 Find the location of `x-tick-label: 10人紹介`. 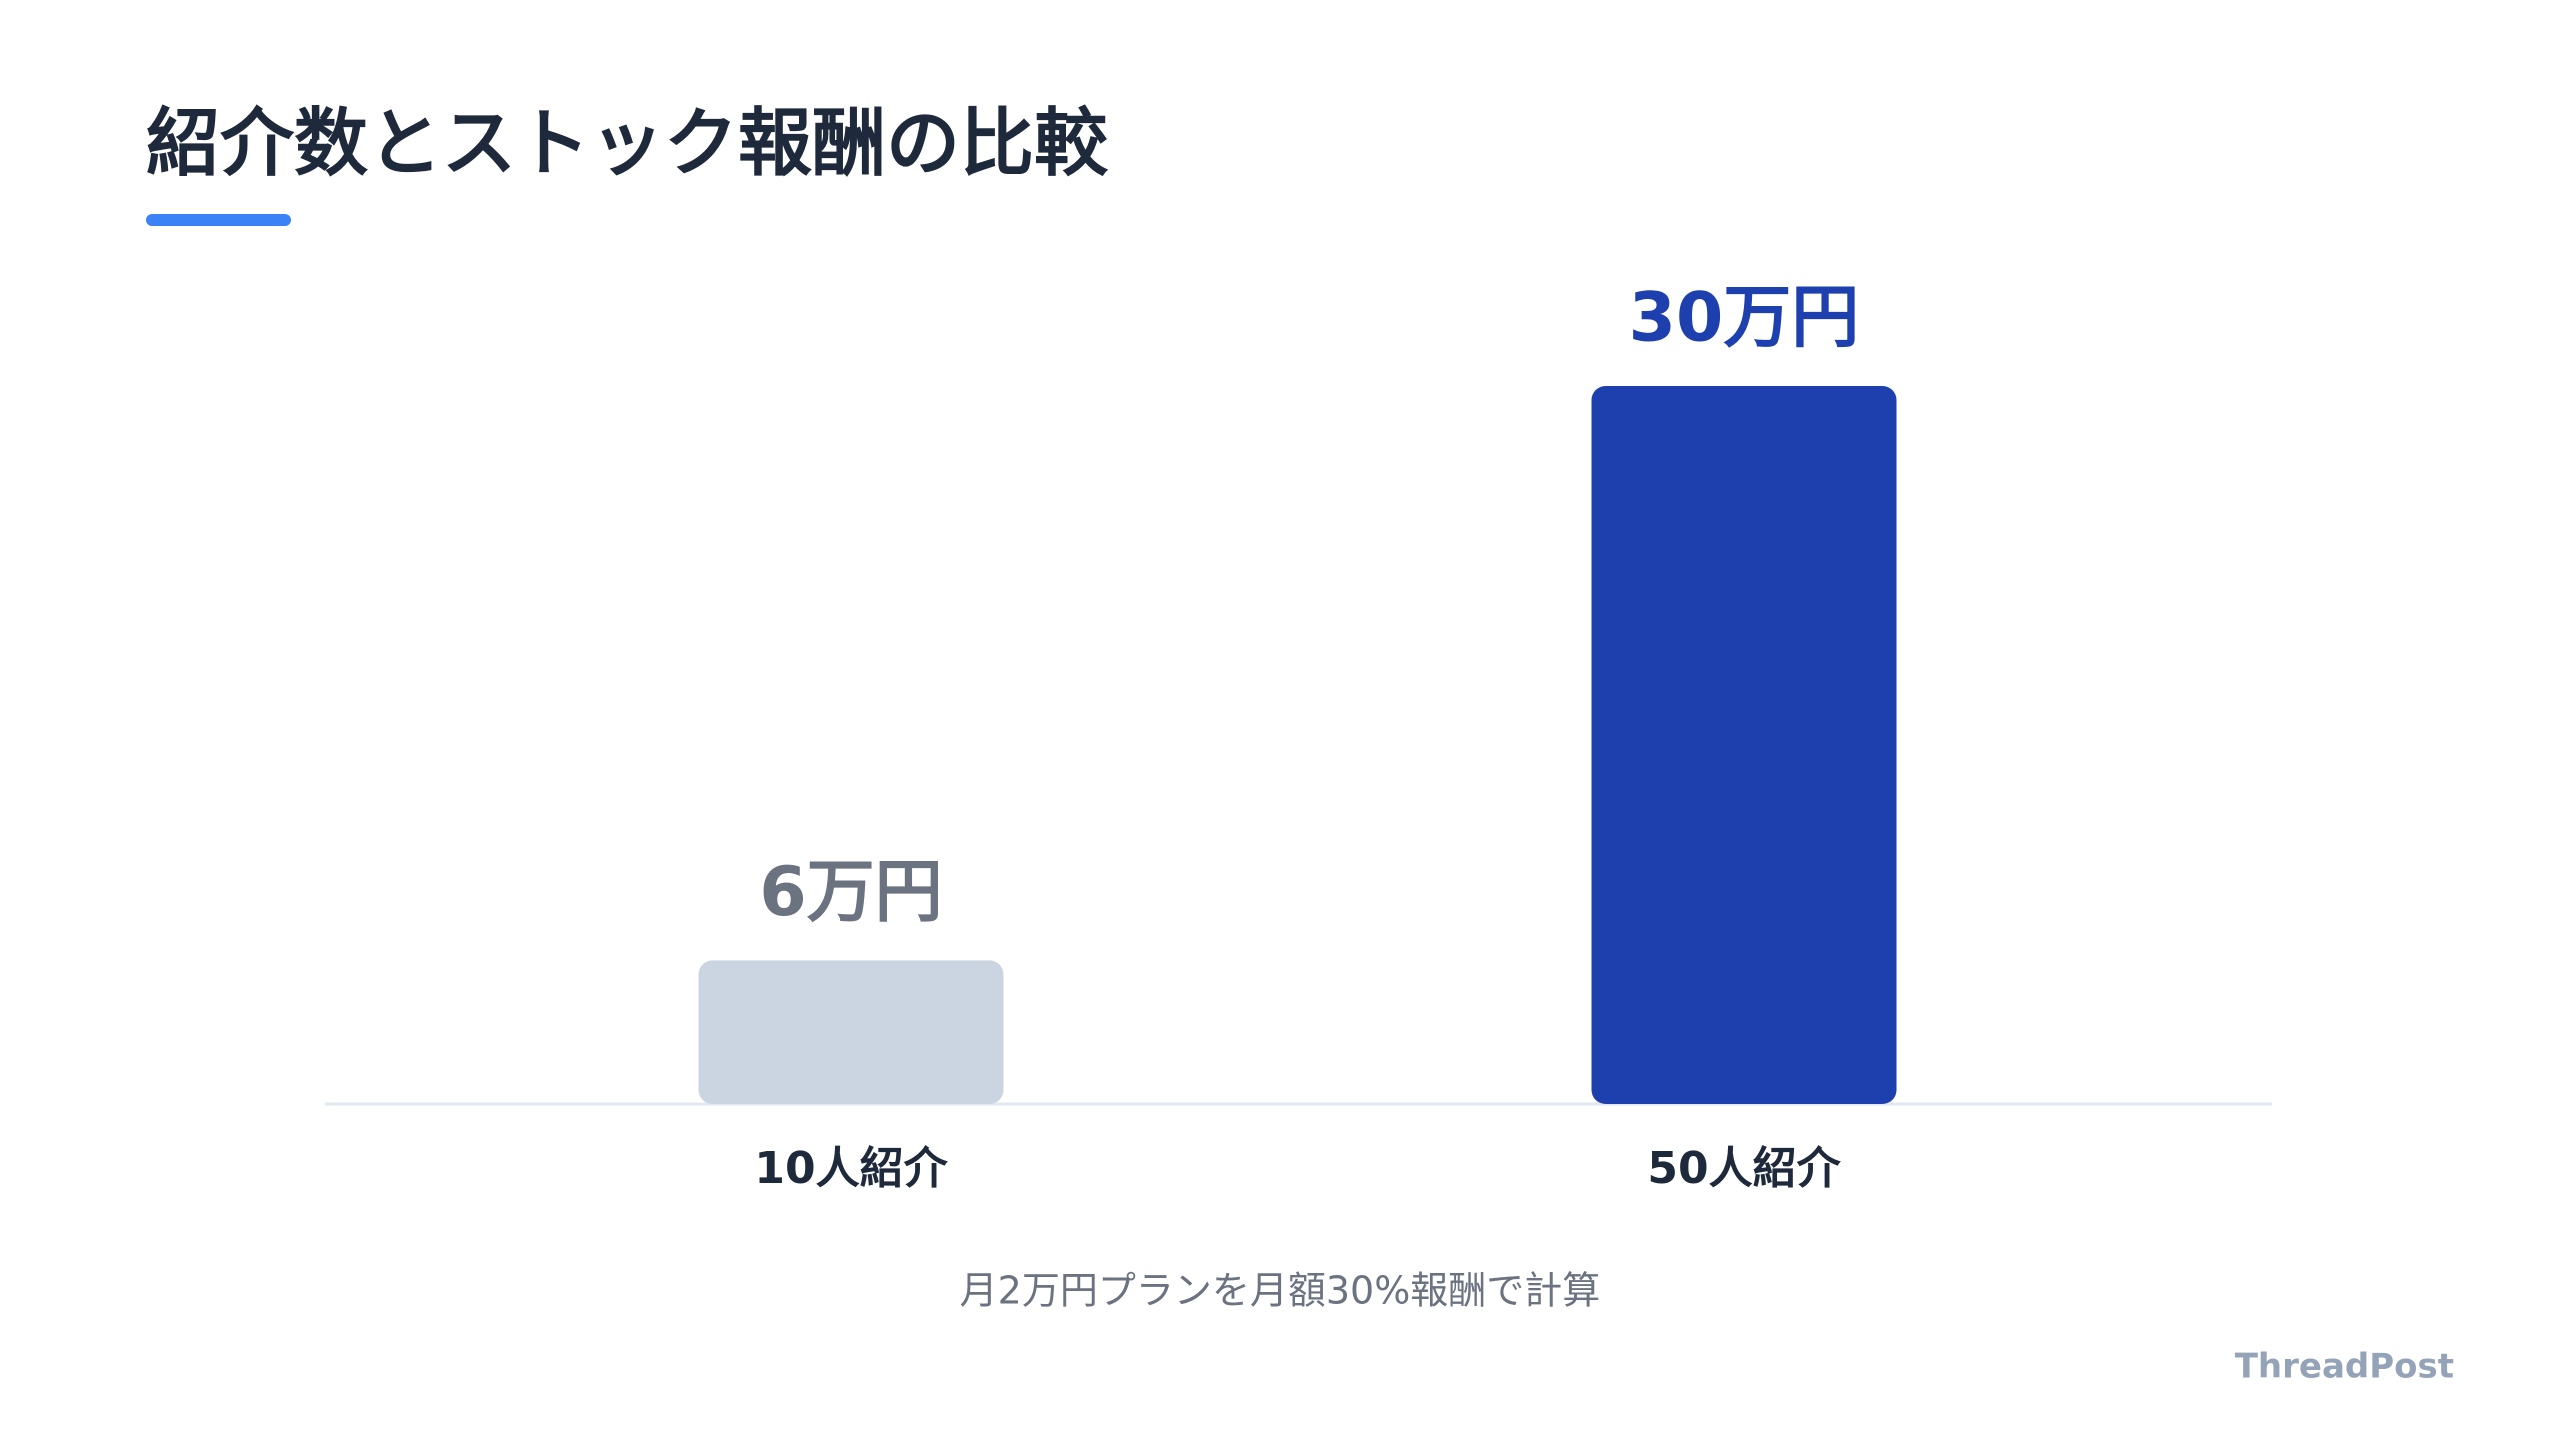

x-tick-label: 10人紹介 is located at coordinates (851, 1168).